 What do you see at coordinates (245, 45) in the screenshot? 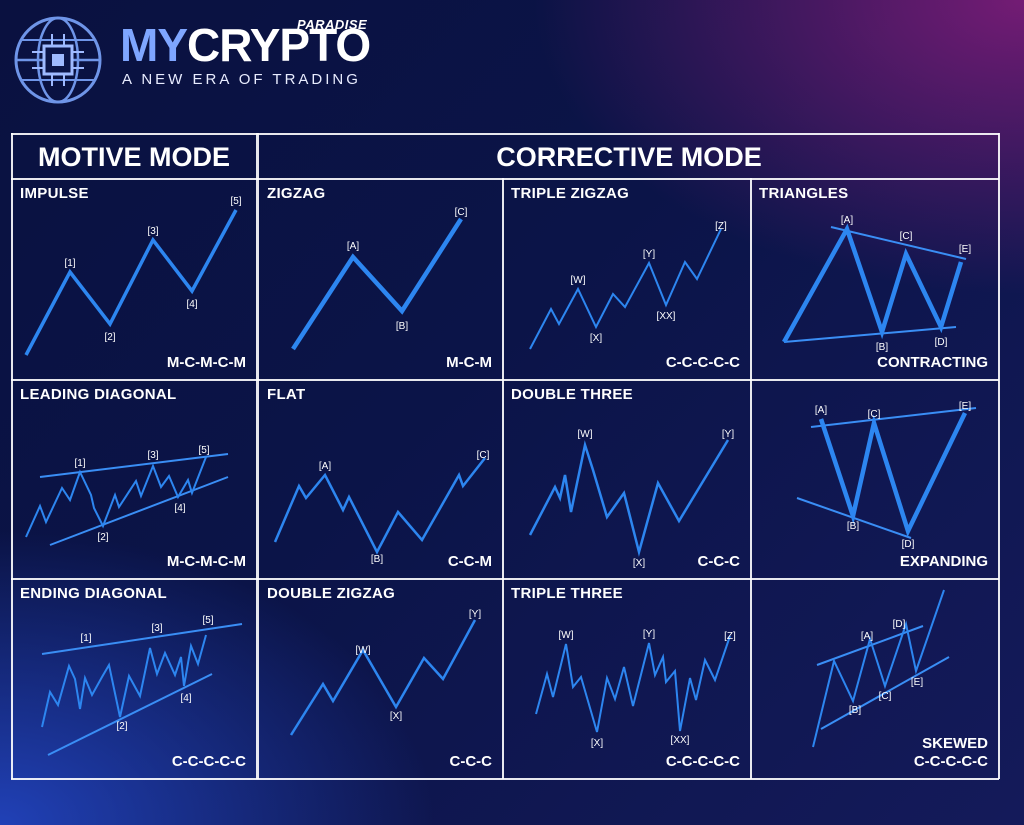
I see `brand-name: MYCRYPTO` at bounding box center [245, 45].